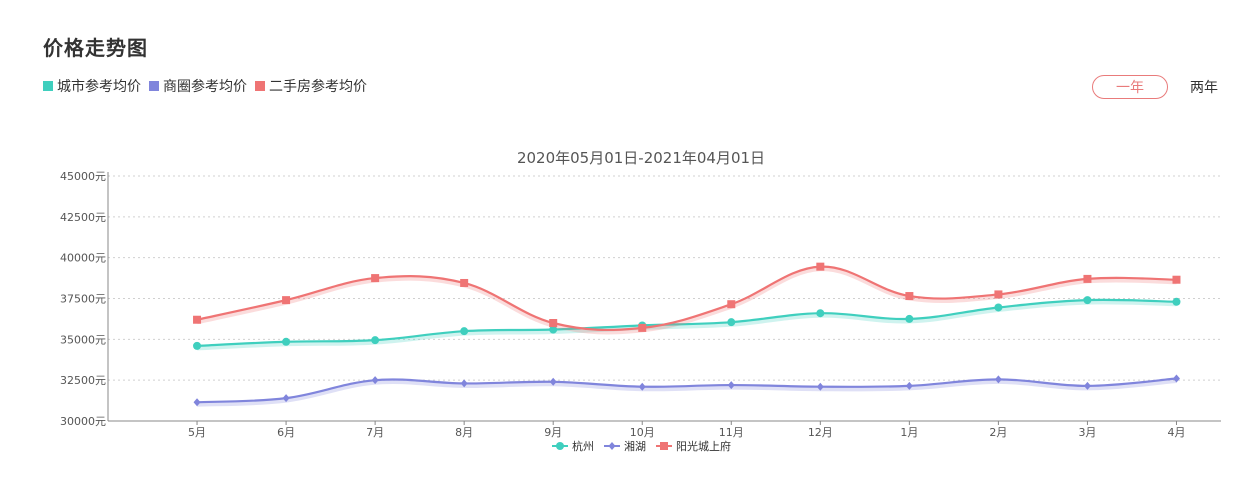 The image size is (1245, 477). What do you see at coordinates (642, 432) in the screenshot?
I see `x-tick-label: 10月` at bounding box center [642, 432].